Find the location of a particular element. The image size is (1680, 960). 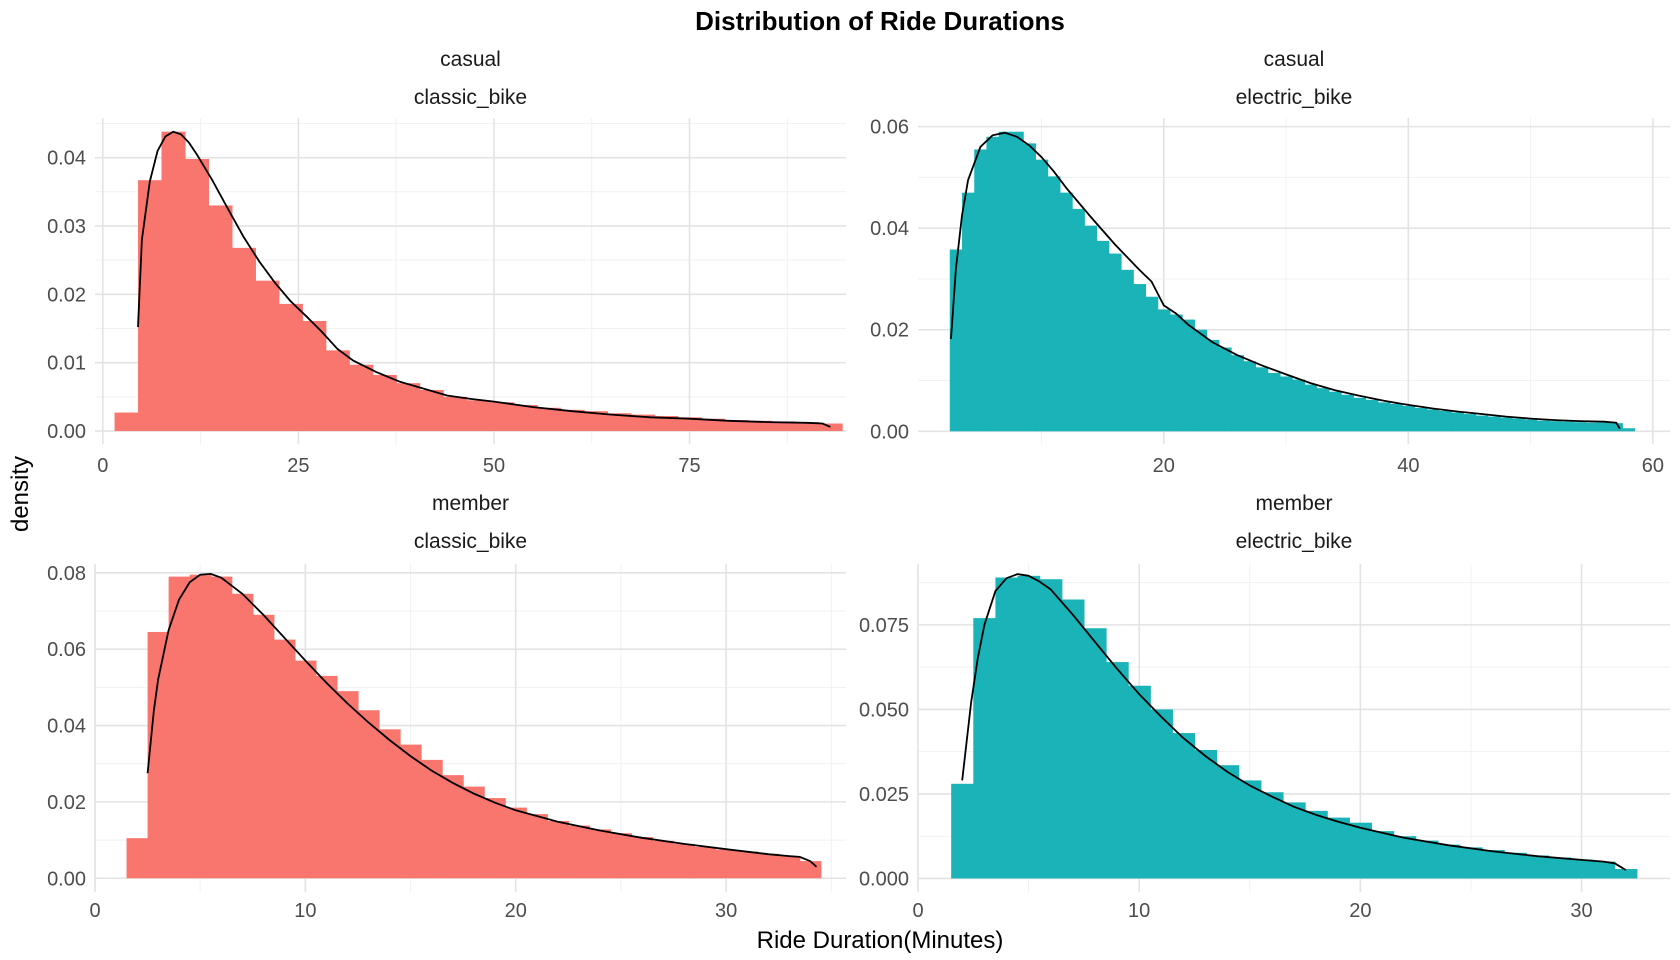

x-axis-title: Ride Duration(Minutes) is located at coordinates (880, 940).